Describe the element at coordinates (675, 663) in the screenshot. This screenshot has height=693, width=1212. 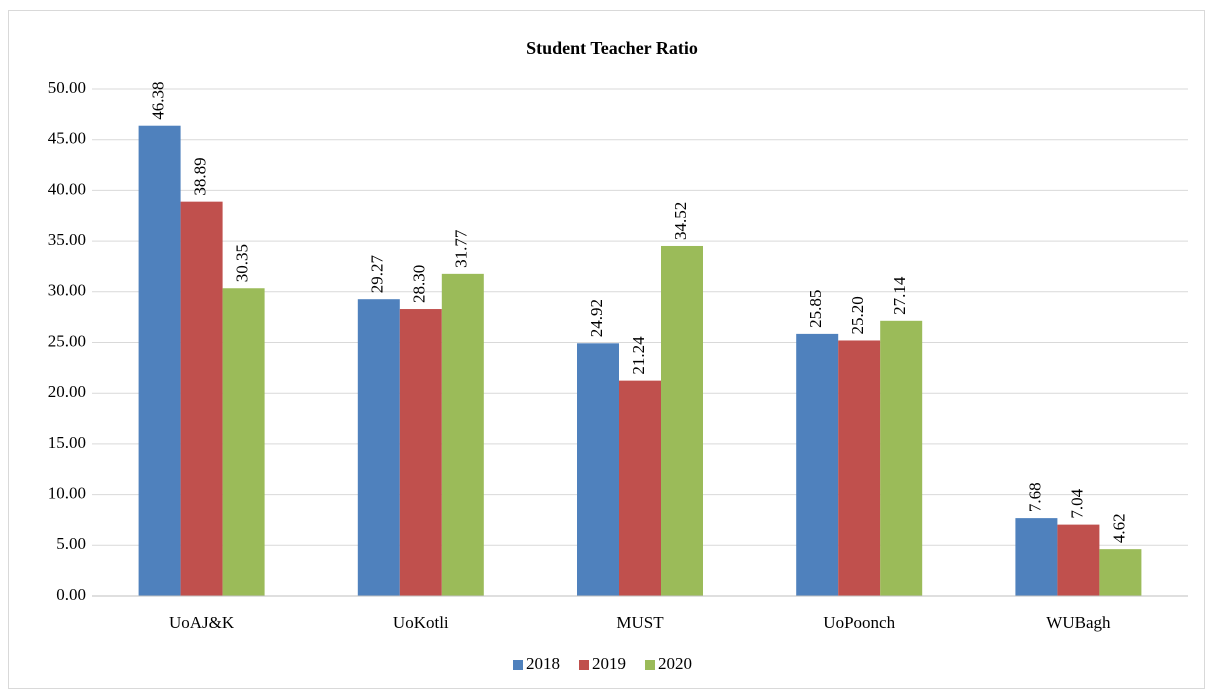
I see `legend-label: 2020` at that location.